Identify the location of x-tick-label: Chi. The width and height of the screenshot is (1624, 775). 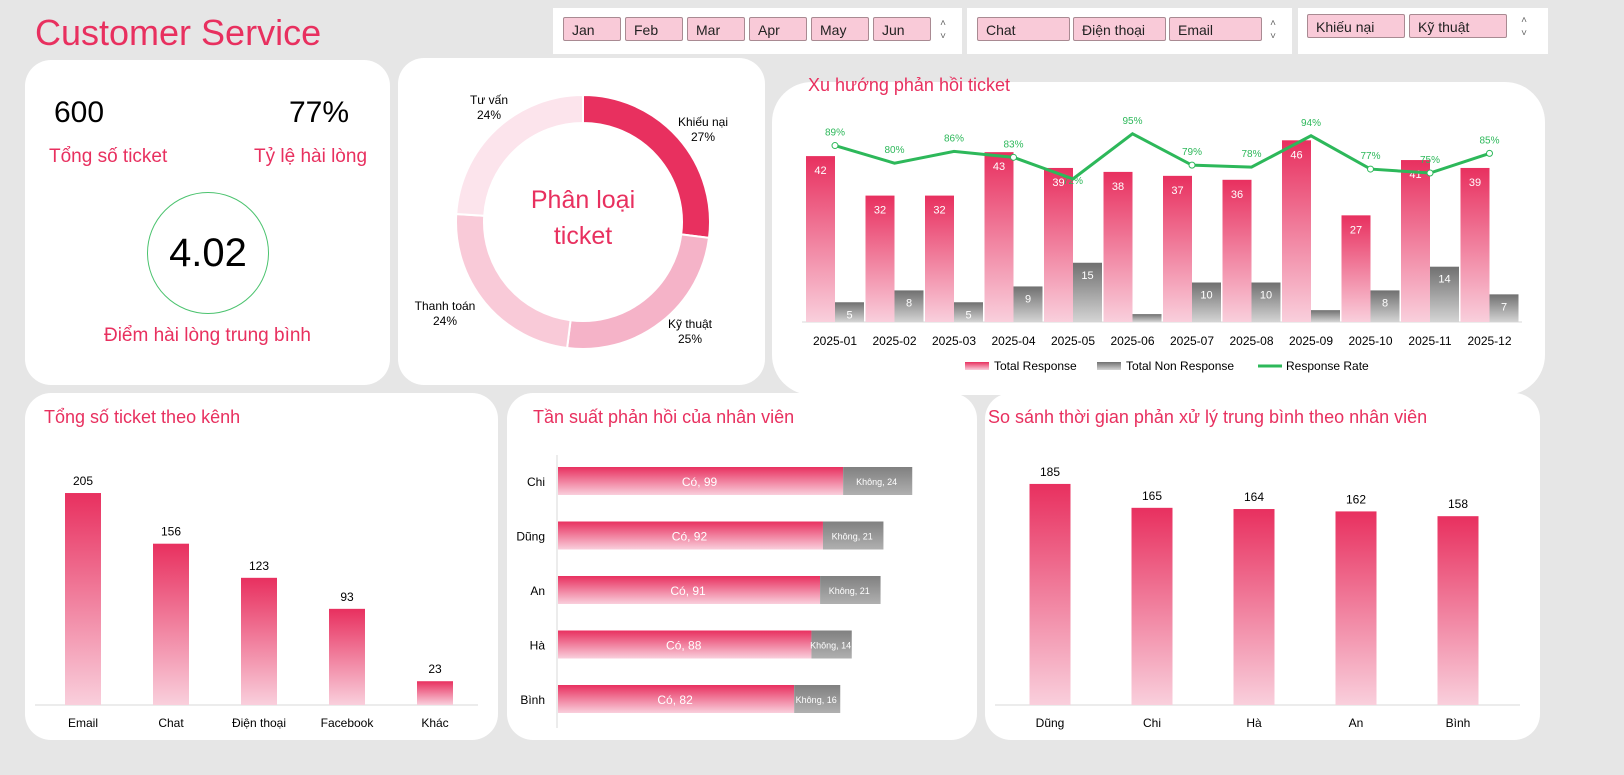
(1152, 723).